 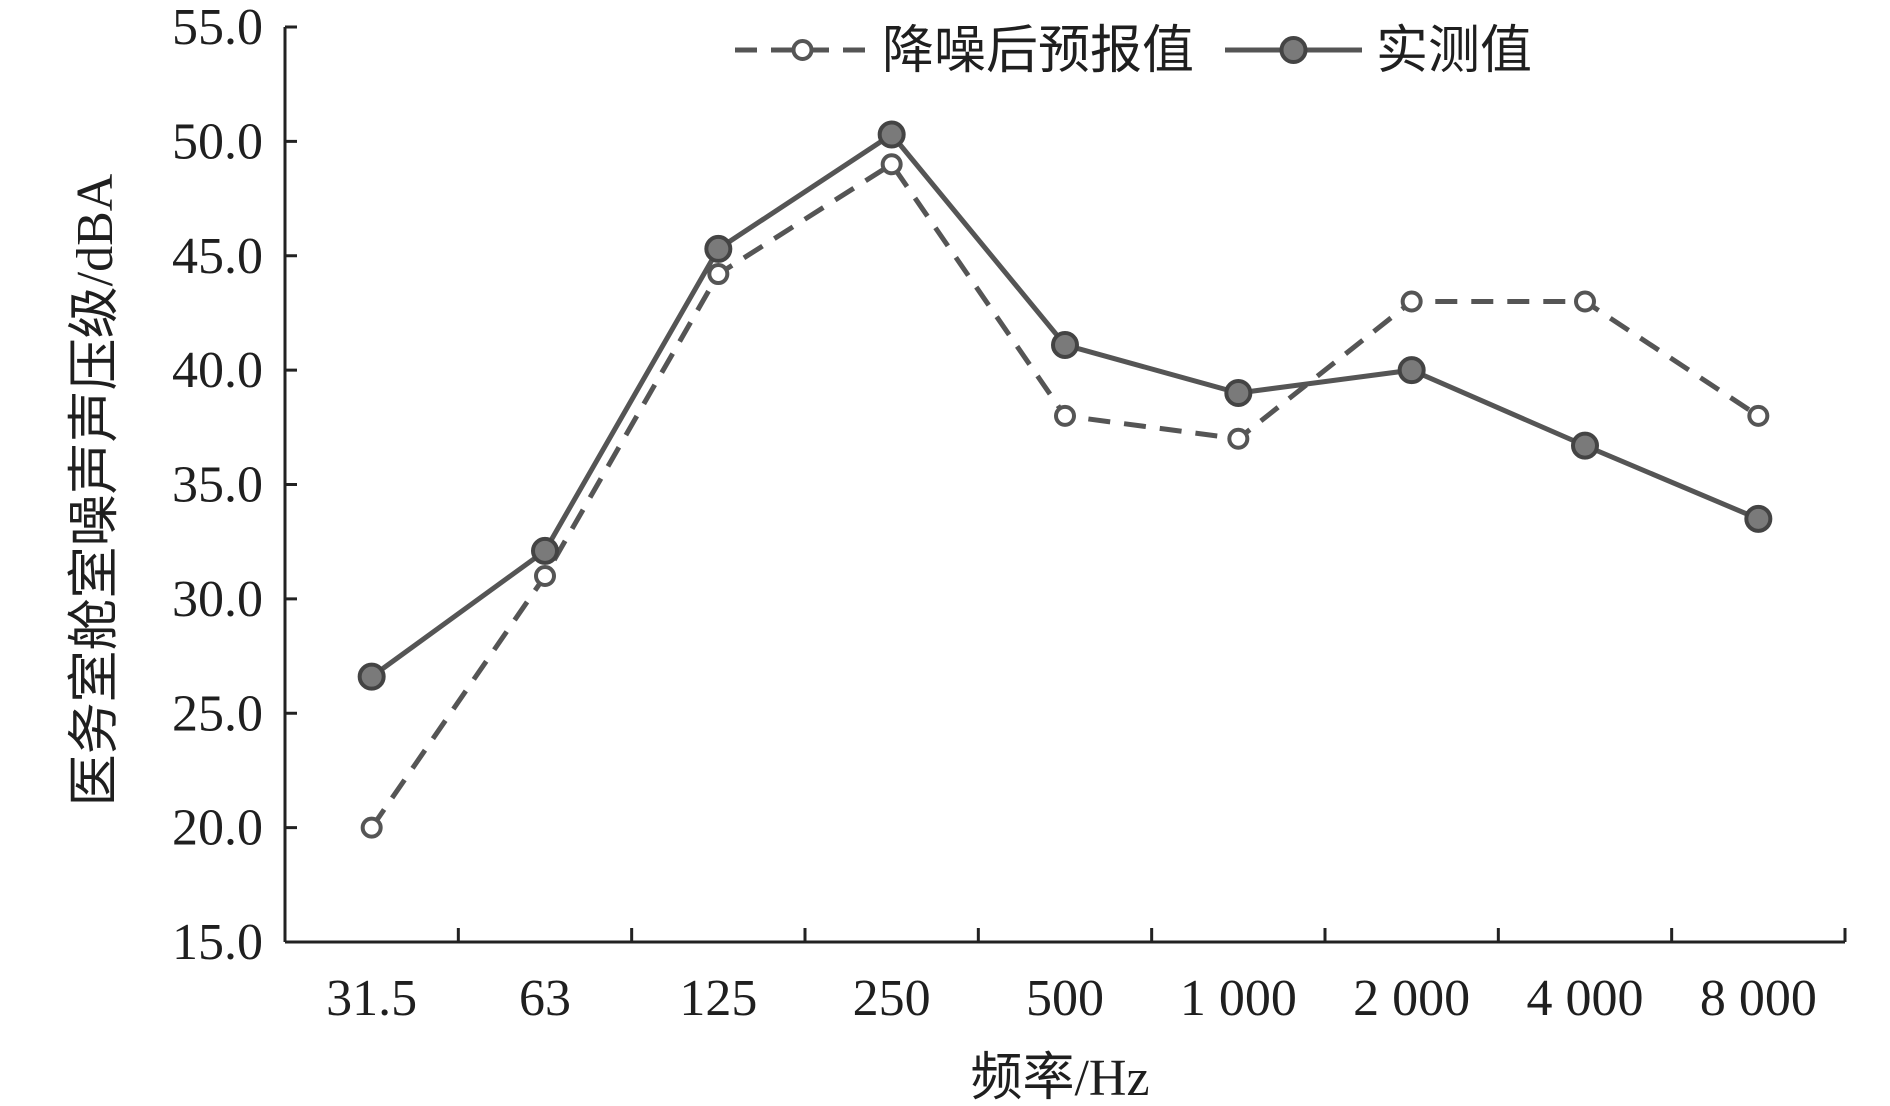 What do you see at coordinates (1585, 998) in the screenshot?
I see `x-tick-label: 4 000` at bounding box center [1585, 998].